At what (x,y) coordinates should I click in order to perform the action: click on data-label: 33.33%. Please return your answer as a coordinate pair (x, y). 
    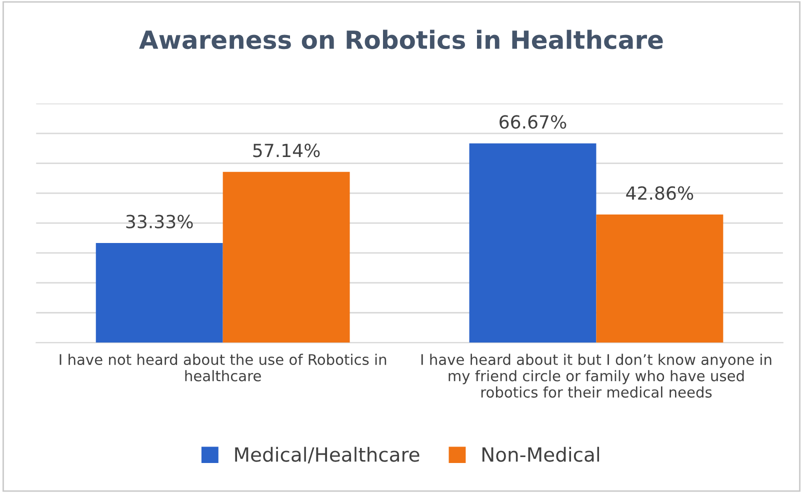
    Looking at the image, I should click on (159, 221).